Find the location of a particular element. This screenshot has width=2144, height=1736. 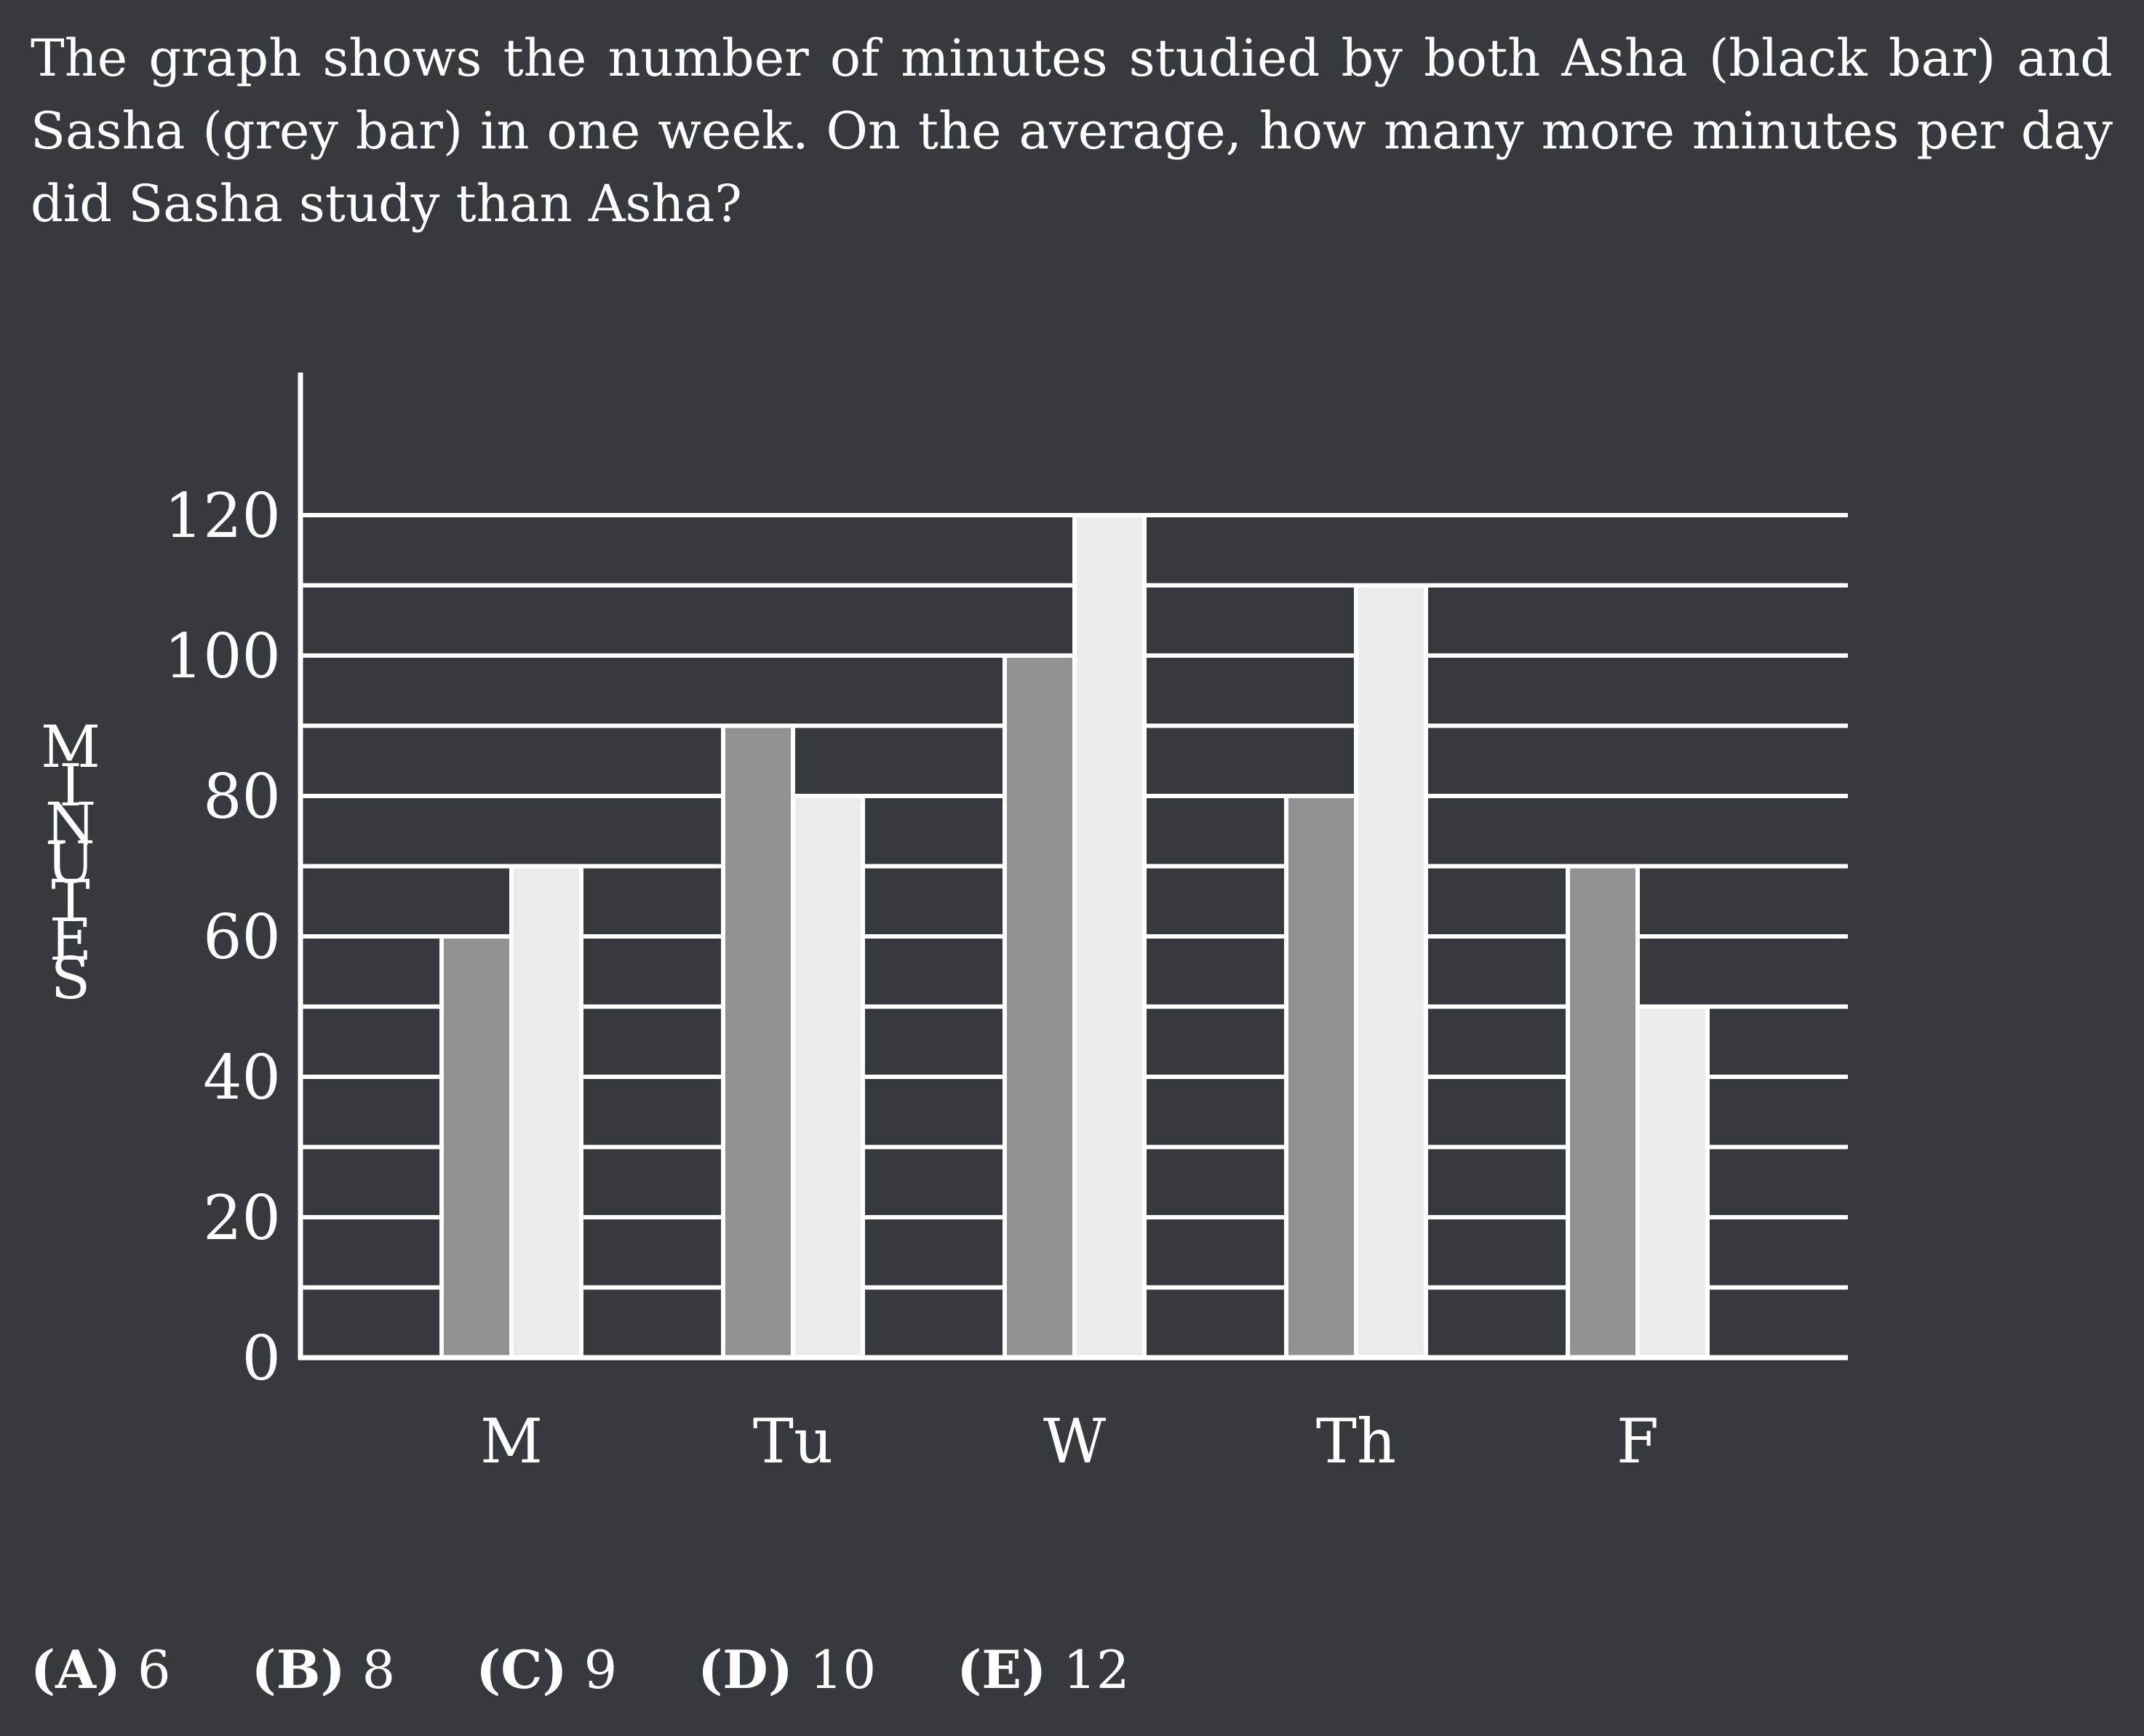

answer-choices: (A) 6 (B) 8 (C) 9 (D) 10 (E) 12 is located at coordinates (581, 1670).